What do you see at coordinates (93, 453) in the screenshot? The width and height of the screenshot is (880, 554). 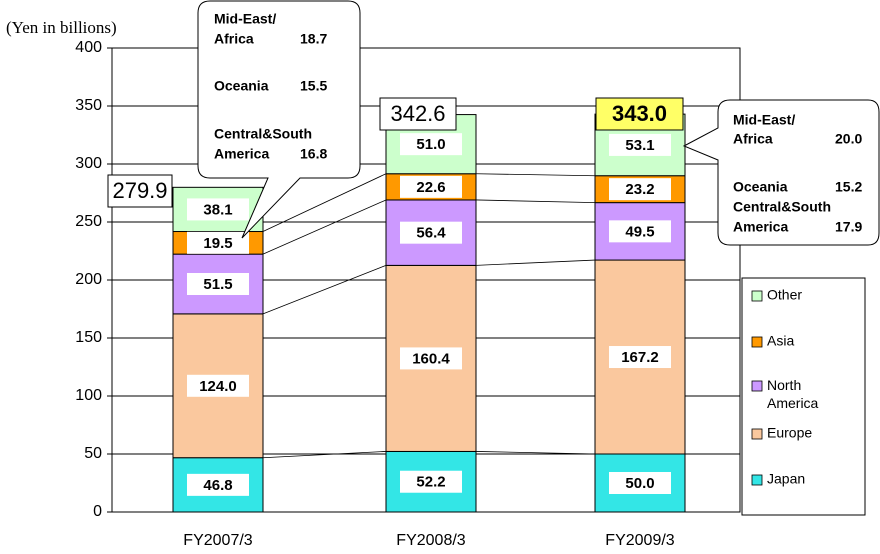 I see `y-tick-label: 50` at bounding box center [93, 453].